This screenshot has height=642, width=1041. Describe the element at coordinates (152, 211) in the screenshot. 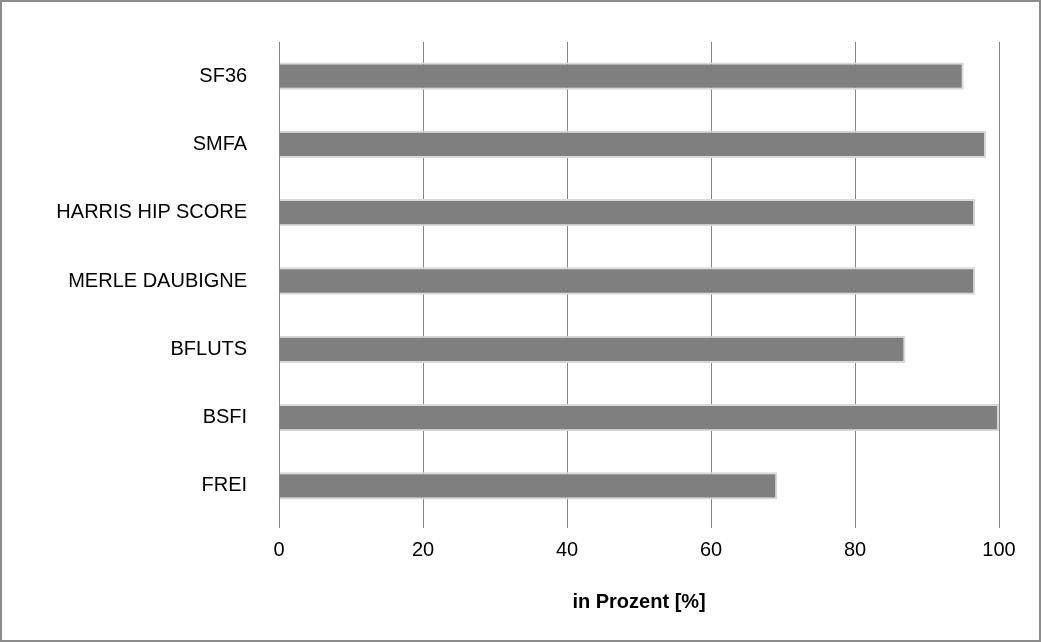

I see `y-tick-label: HARRIS HIP SCORE` at that location.